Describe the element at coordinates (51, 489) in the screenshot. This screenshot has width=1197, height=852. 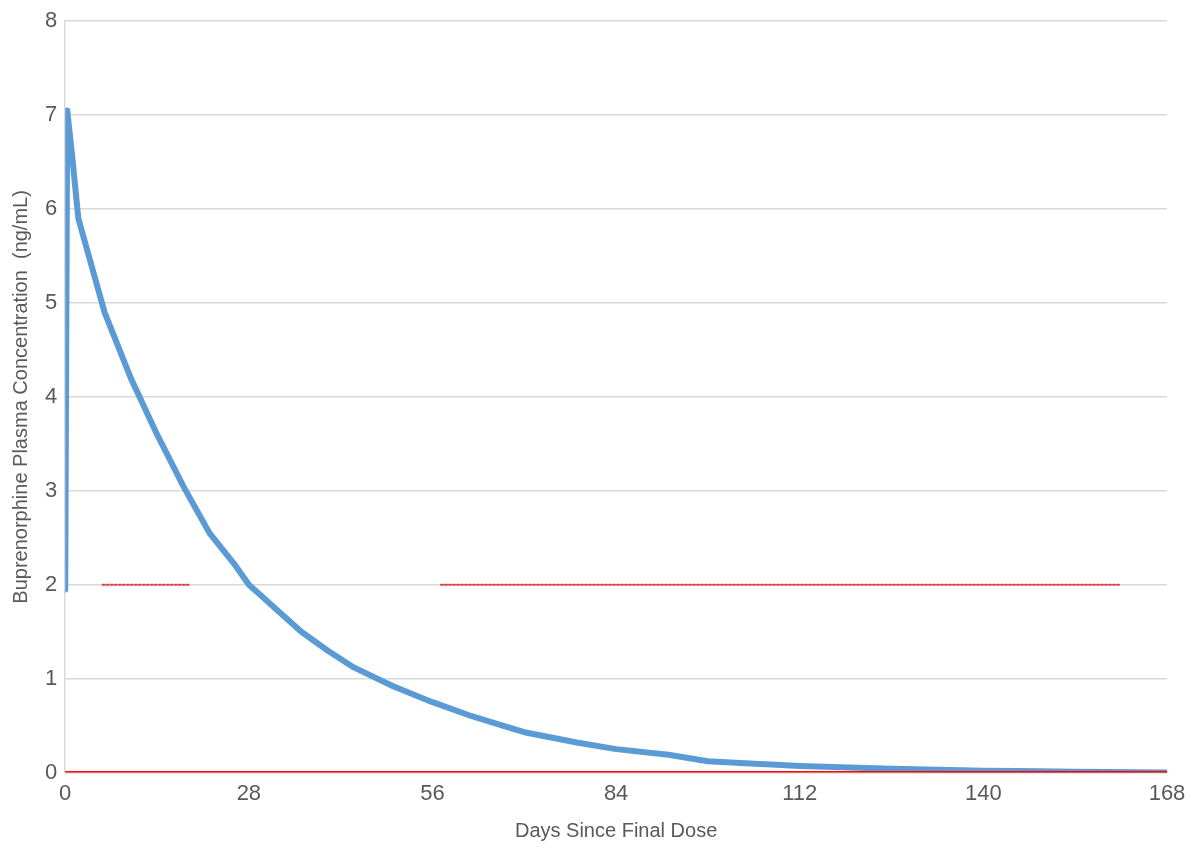
I see `y-tick-label: 3` at that location.